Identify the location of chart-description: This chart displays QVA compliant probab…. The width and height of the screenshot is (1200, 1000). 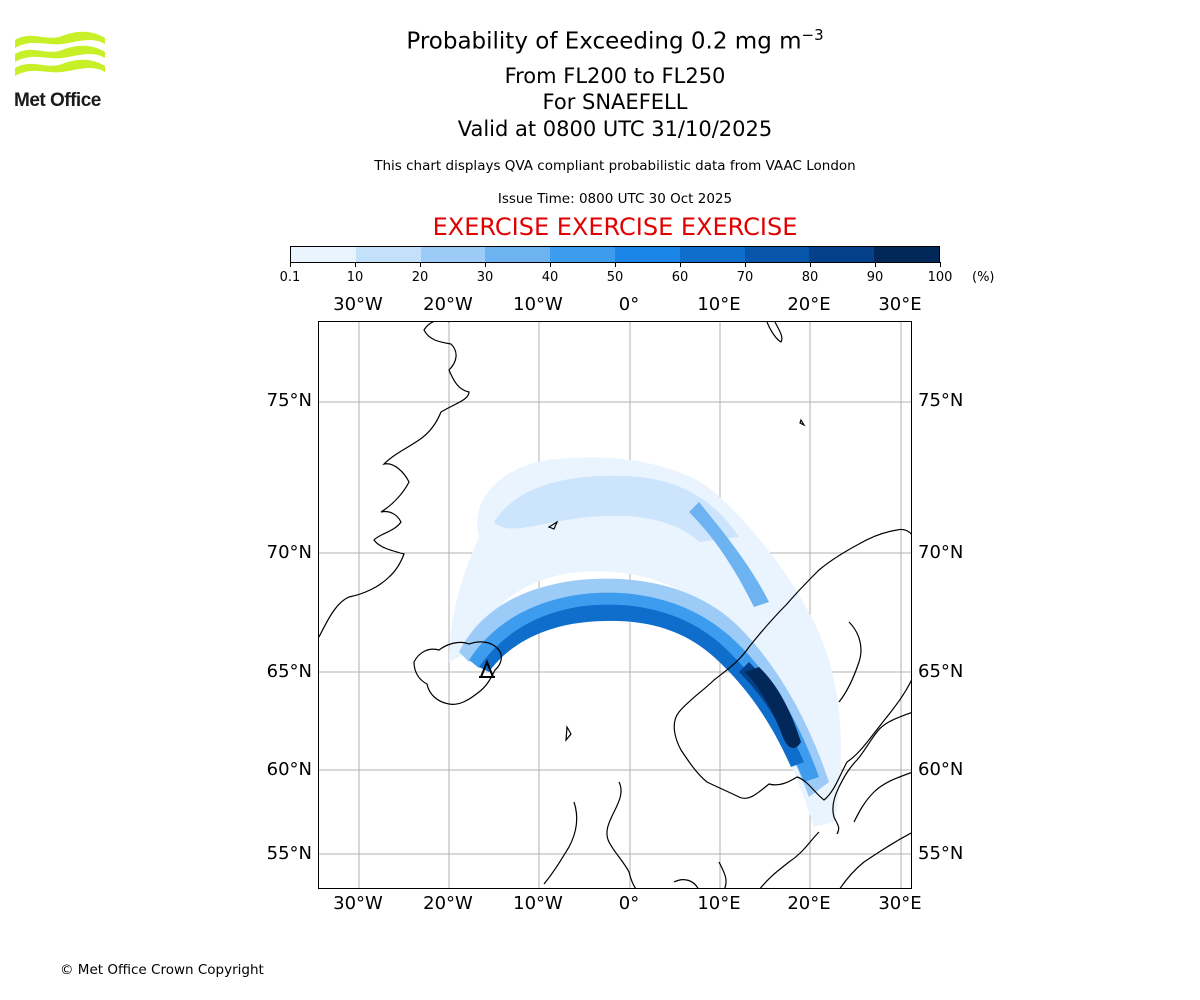
(615, 166).